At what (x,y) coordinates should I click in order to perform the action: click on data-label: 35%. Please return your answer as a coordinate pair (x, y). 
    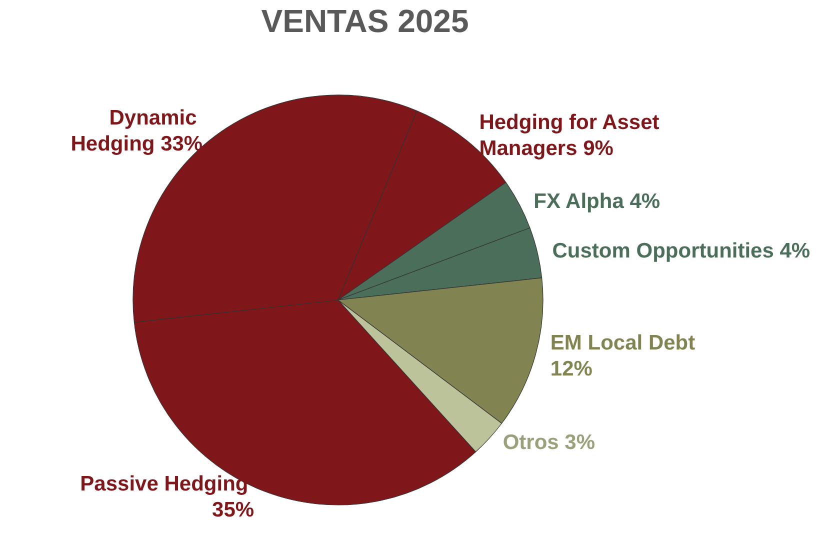
    Looking at the image, I should click on (233, 510).